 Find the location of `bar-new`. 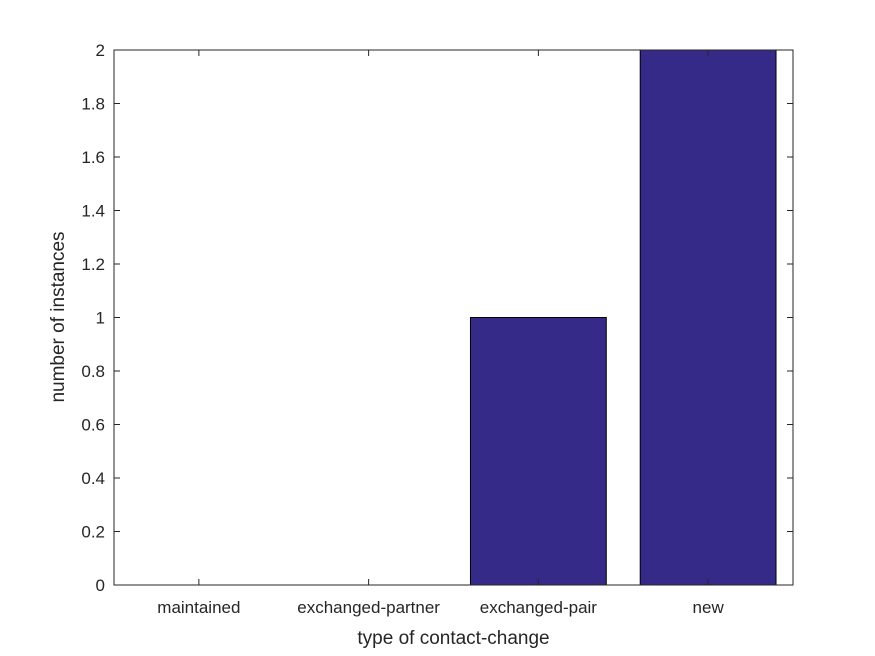

bar-new is located at coordinates (708, 317).